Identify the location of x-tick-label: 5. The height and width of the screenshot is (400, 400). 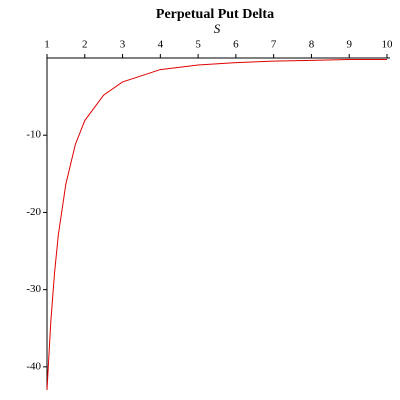
(198, 45).